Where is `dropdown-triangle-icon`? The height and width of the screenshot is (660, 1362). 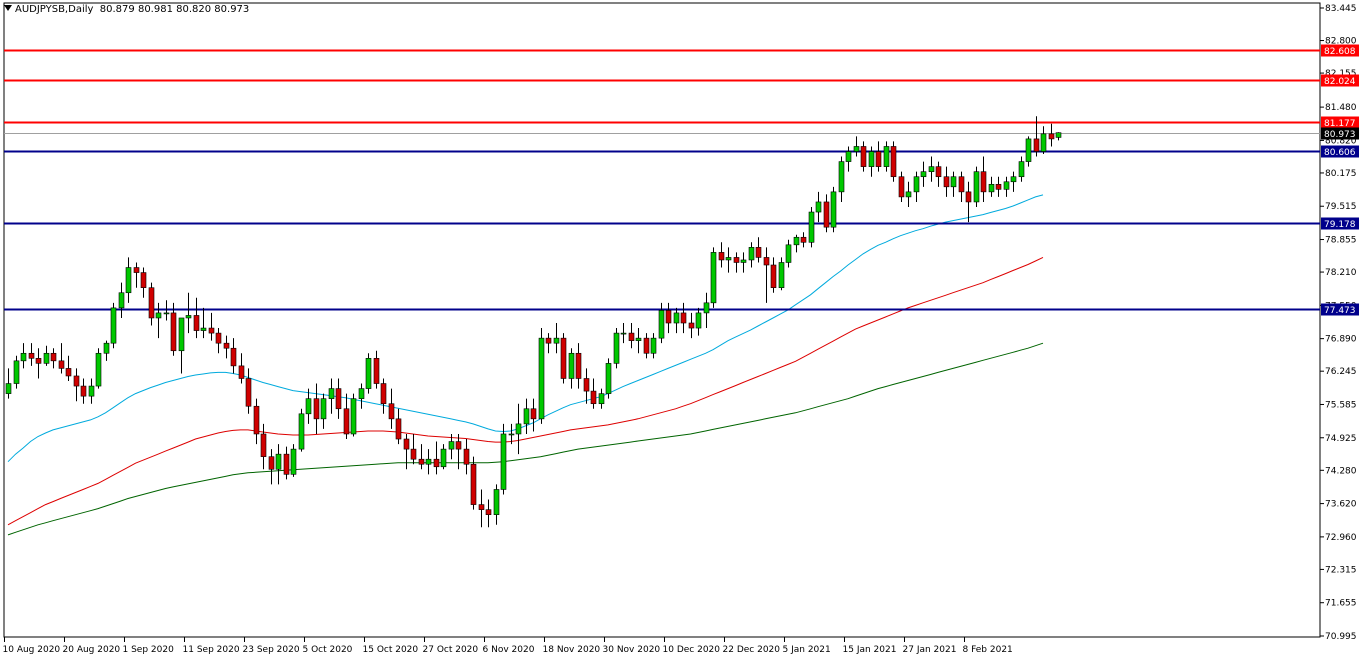 dropdown-triangle-icon is located at coordinates (8, 8).